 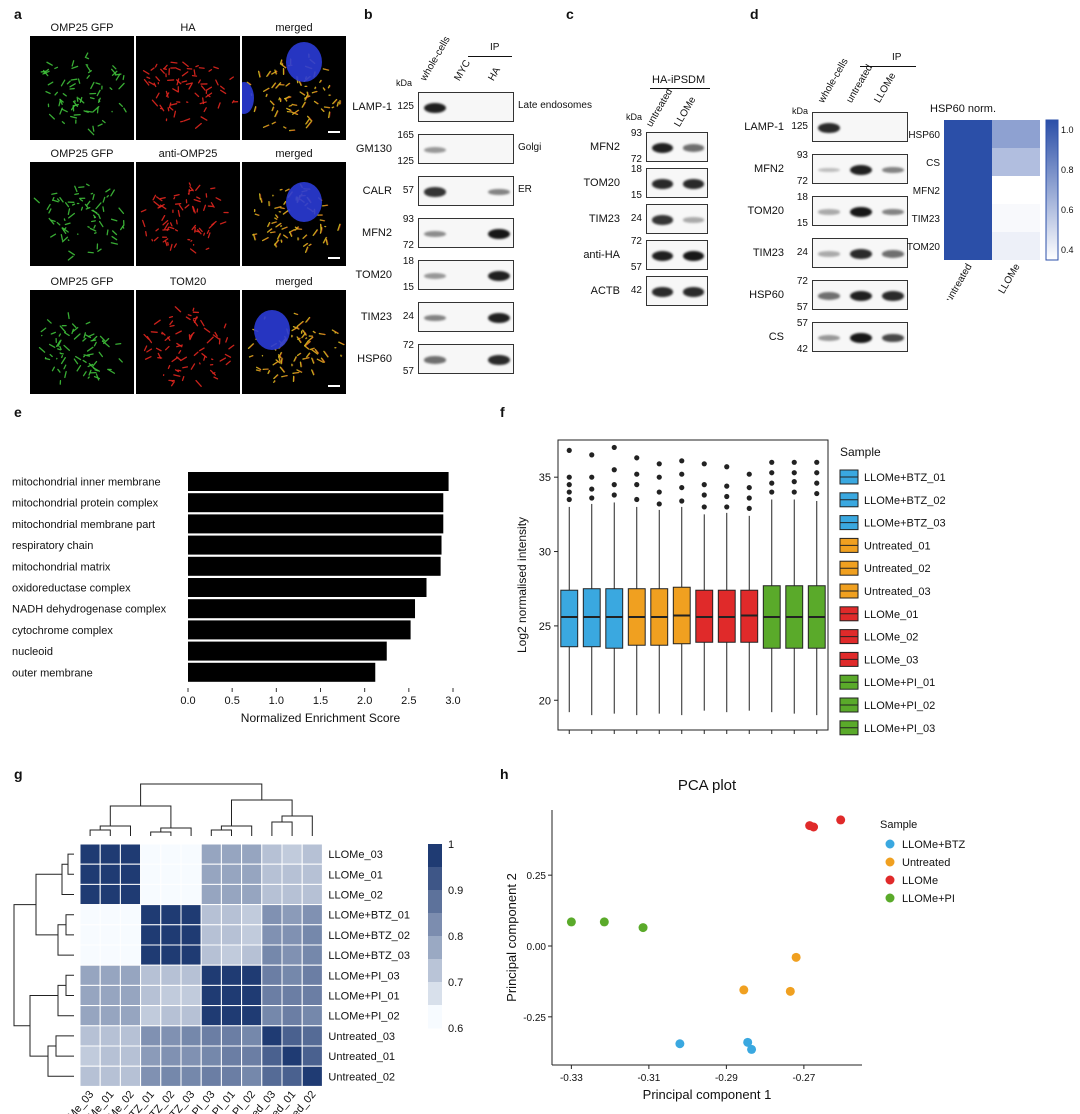 I want to click on scale-bar, so click(x=334, y=132).